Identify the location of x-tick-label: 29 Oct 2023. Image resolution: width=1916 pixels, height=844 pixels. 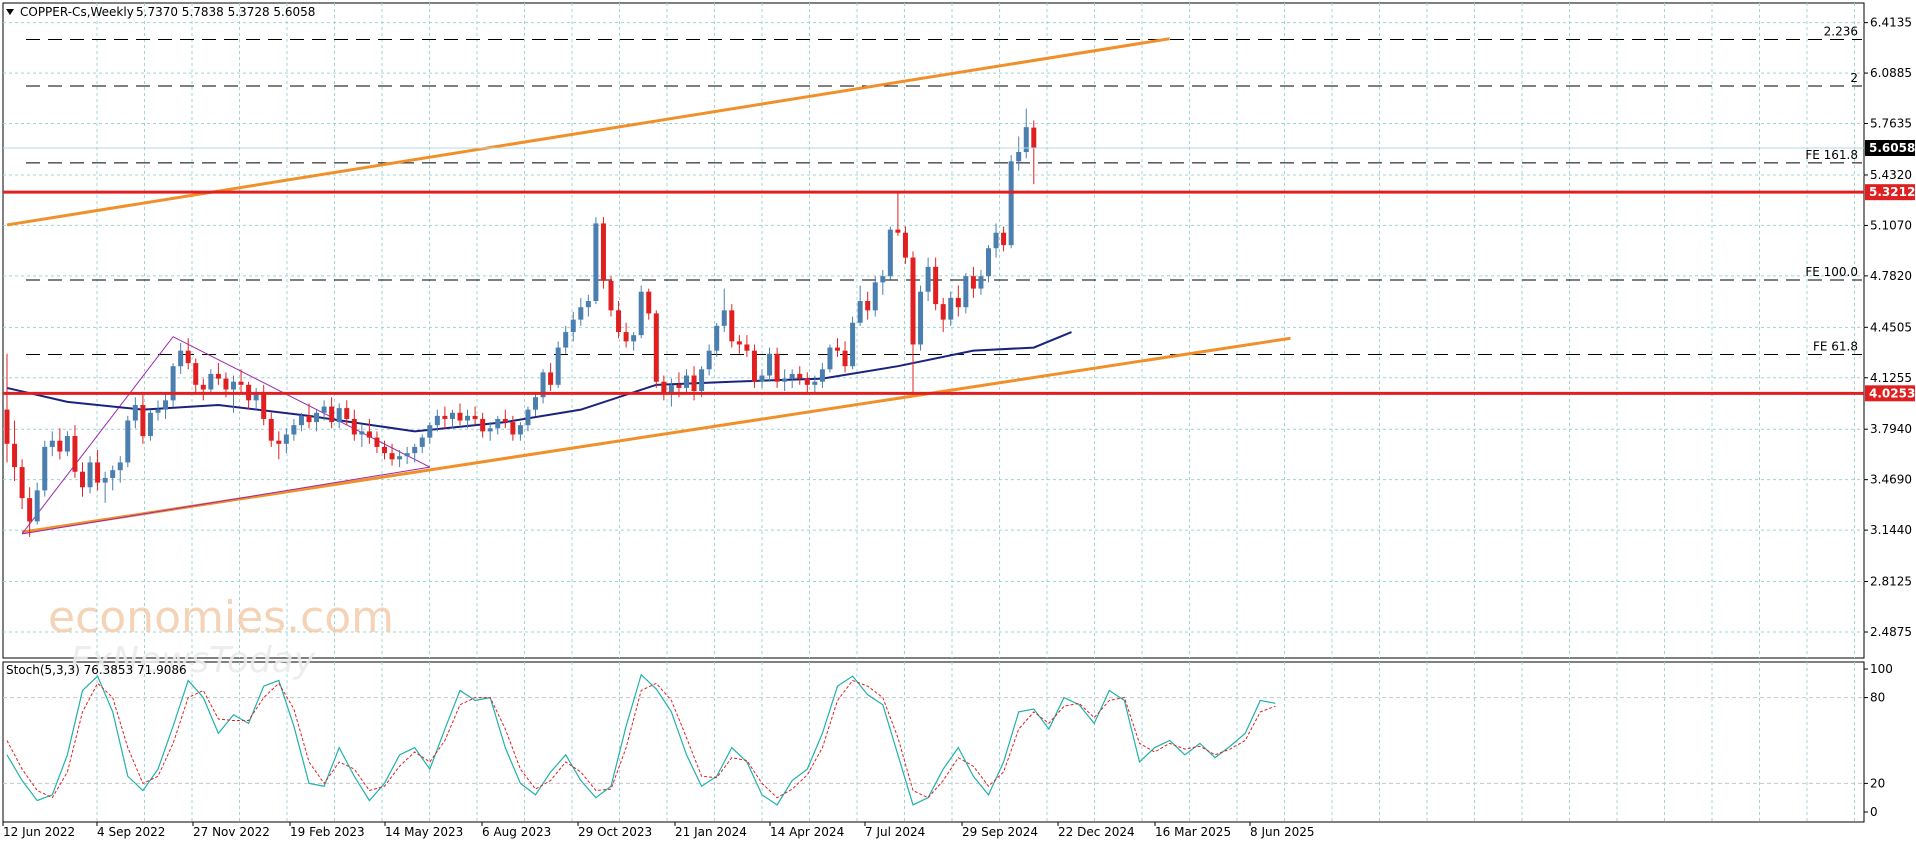
(615, 832).